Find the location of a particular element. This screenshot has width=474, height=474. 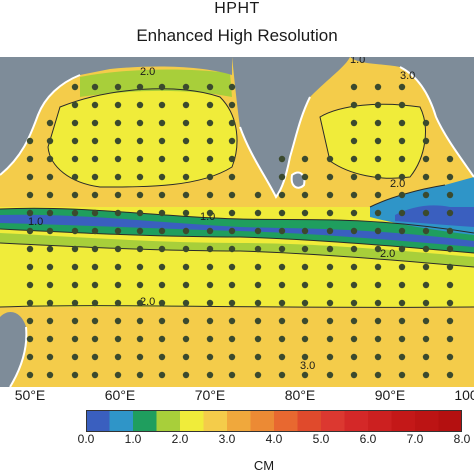

coast-africa is located at coordinates (18, 357).